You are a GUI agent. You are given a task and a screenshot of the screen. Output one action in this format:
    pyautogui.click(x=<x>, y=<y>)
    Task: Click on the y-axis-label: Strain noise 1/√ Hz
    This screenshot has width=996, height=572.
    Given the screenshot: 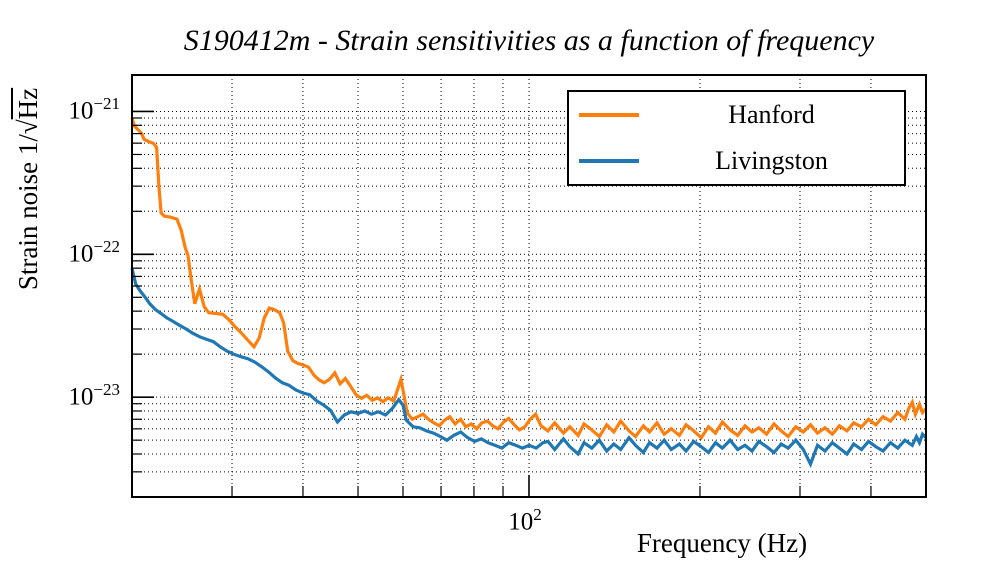 What is the action you would take?
    pyautogui.click(x=28, y=189)
    